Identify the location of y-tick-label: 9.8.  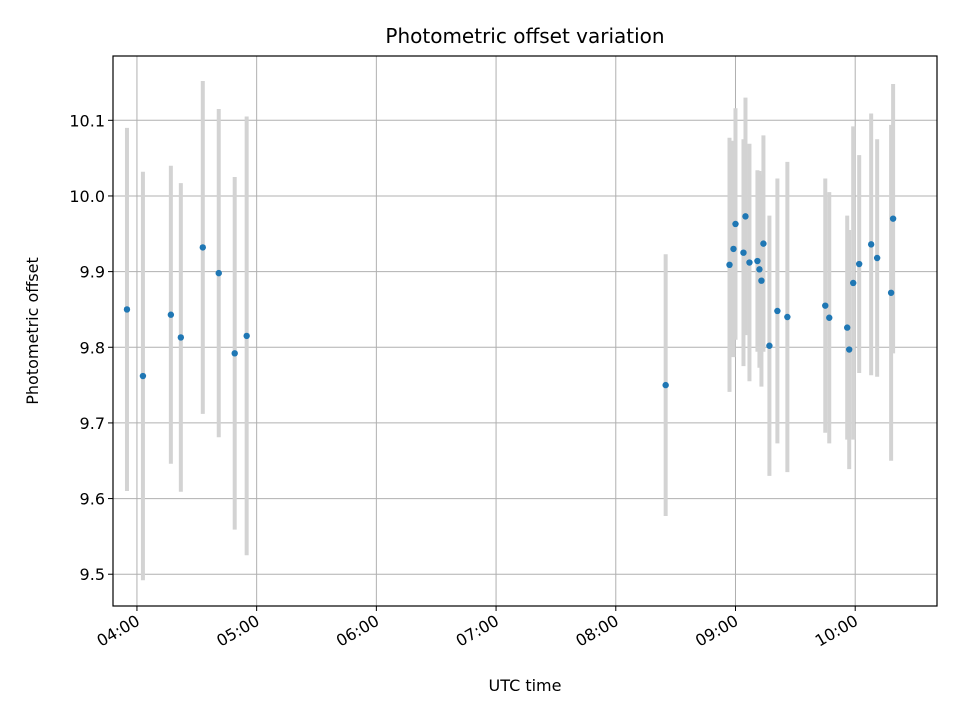
(92, 347).